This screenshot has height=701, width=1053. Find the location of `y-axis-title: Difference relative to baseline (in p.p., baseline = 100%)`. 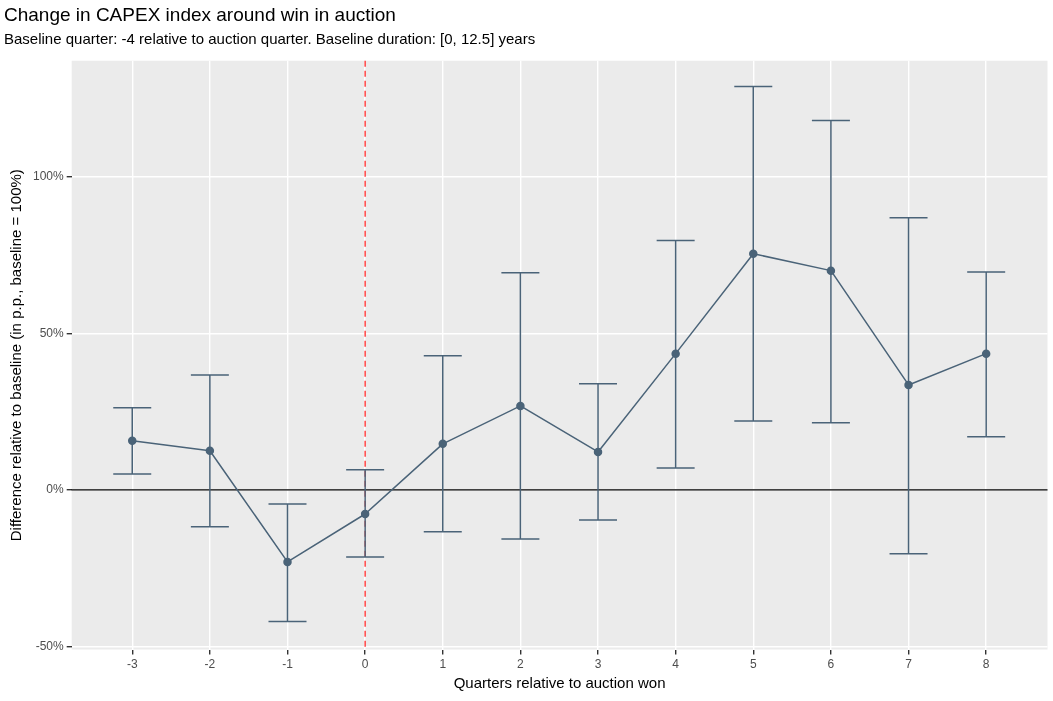

y-axis-title: Difference relative to baseline (in p.p., baseline = 100%) is located at coordinates (16, 355).